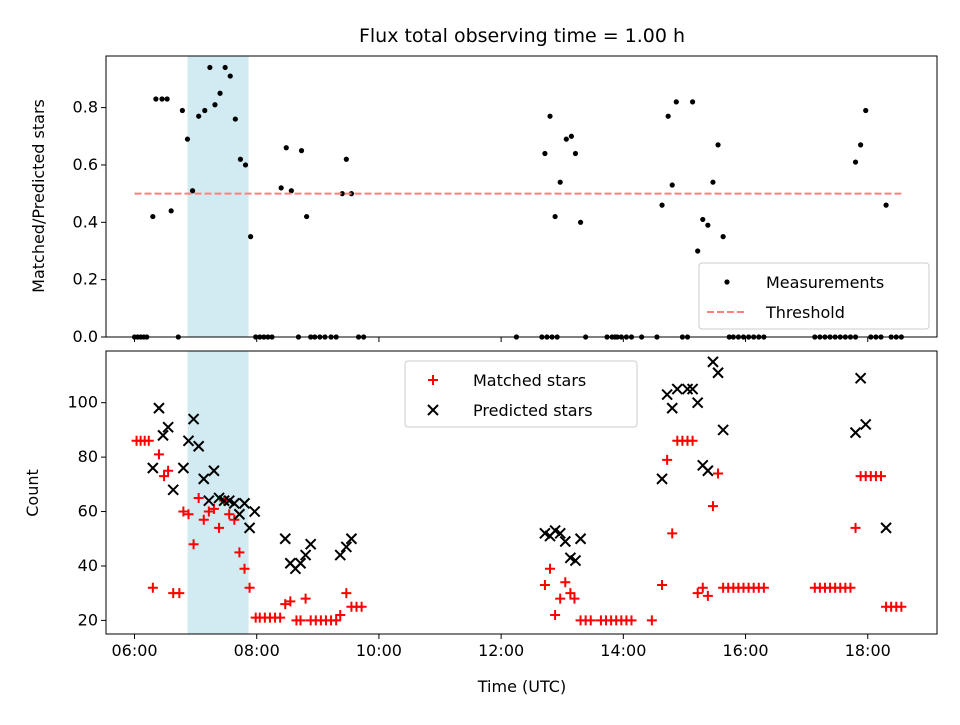 Image resolution: width=960 pixels, height=725 pixels. Describe the element at coordinates (85, 279) in the screenshot. I see `top-y-tick-label: 0.2` at that location.